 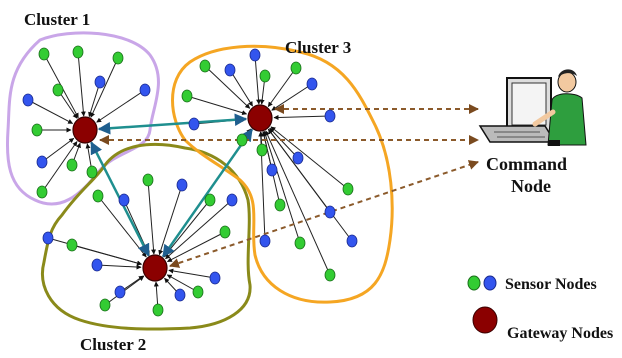 What do you see at coordinates (526, 164) in the screenshot?
I see `command-node-label-line1: Command` at bounding box center [526, 164].